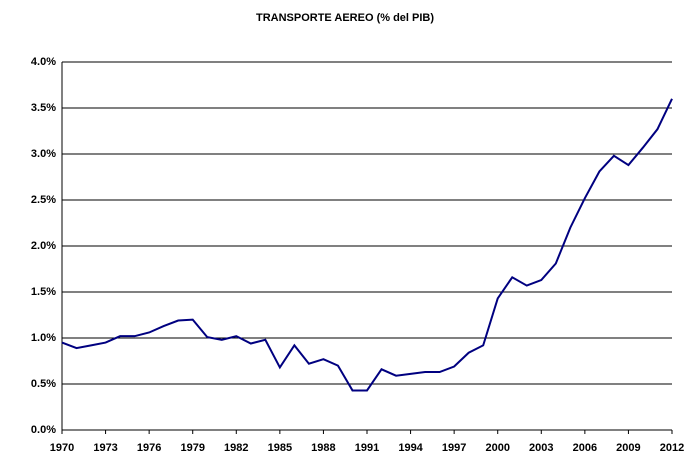 This screenshot has height=458, width=687. What do you see at coordinates (62, 448) in the screenshot?
I see `x-tick-label: 1970` at bounding box center [62, 448].